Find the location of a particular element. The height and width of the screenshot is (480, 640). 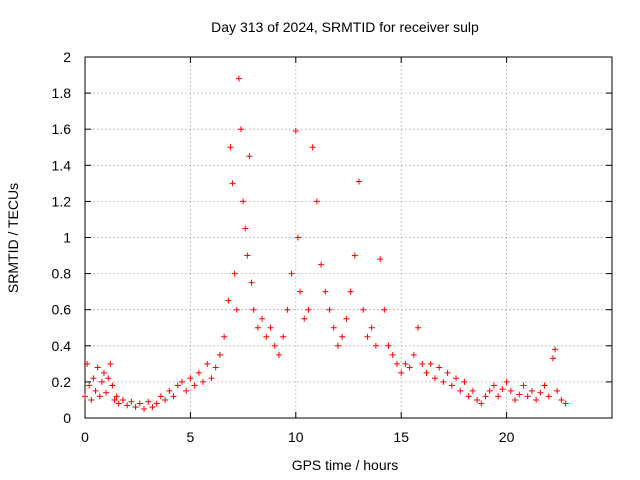

y-axis-label: SRMTID / TECUs is located at coordinates (13, 238).